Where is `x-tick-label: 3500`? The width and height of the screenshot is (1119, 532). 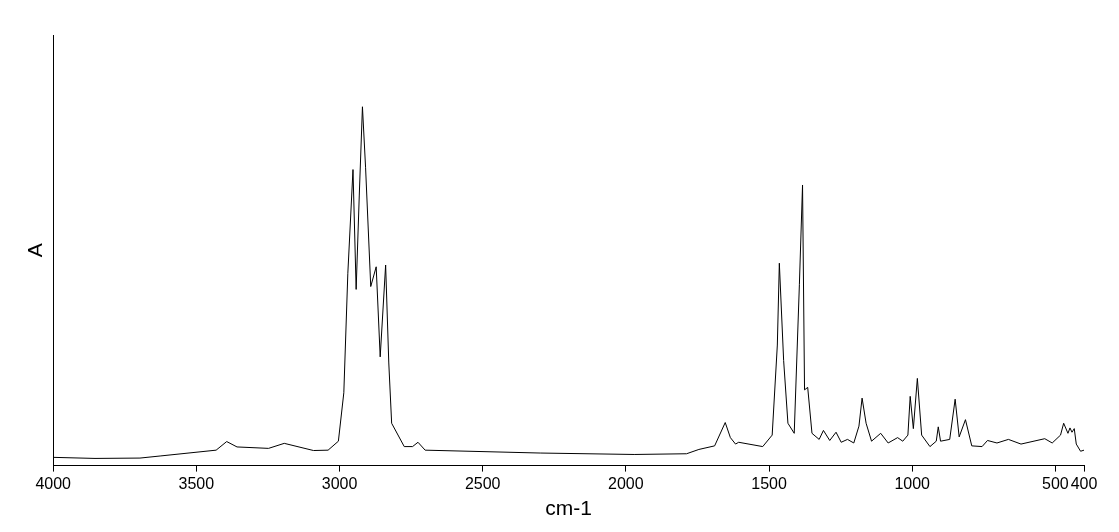 x-tick-label: 3500 is located at coordinates (196, 483).